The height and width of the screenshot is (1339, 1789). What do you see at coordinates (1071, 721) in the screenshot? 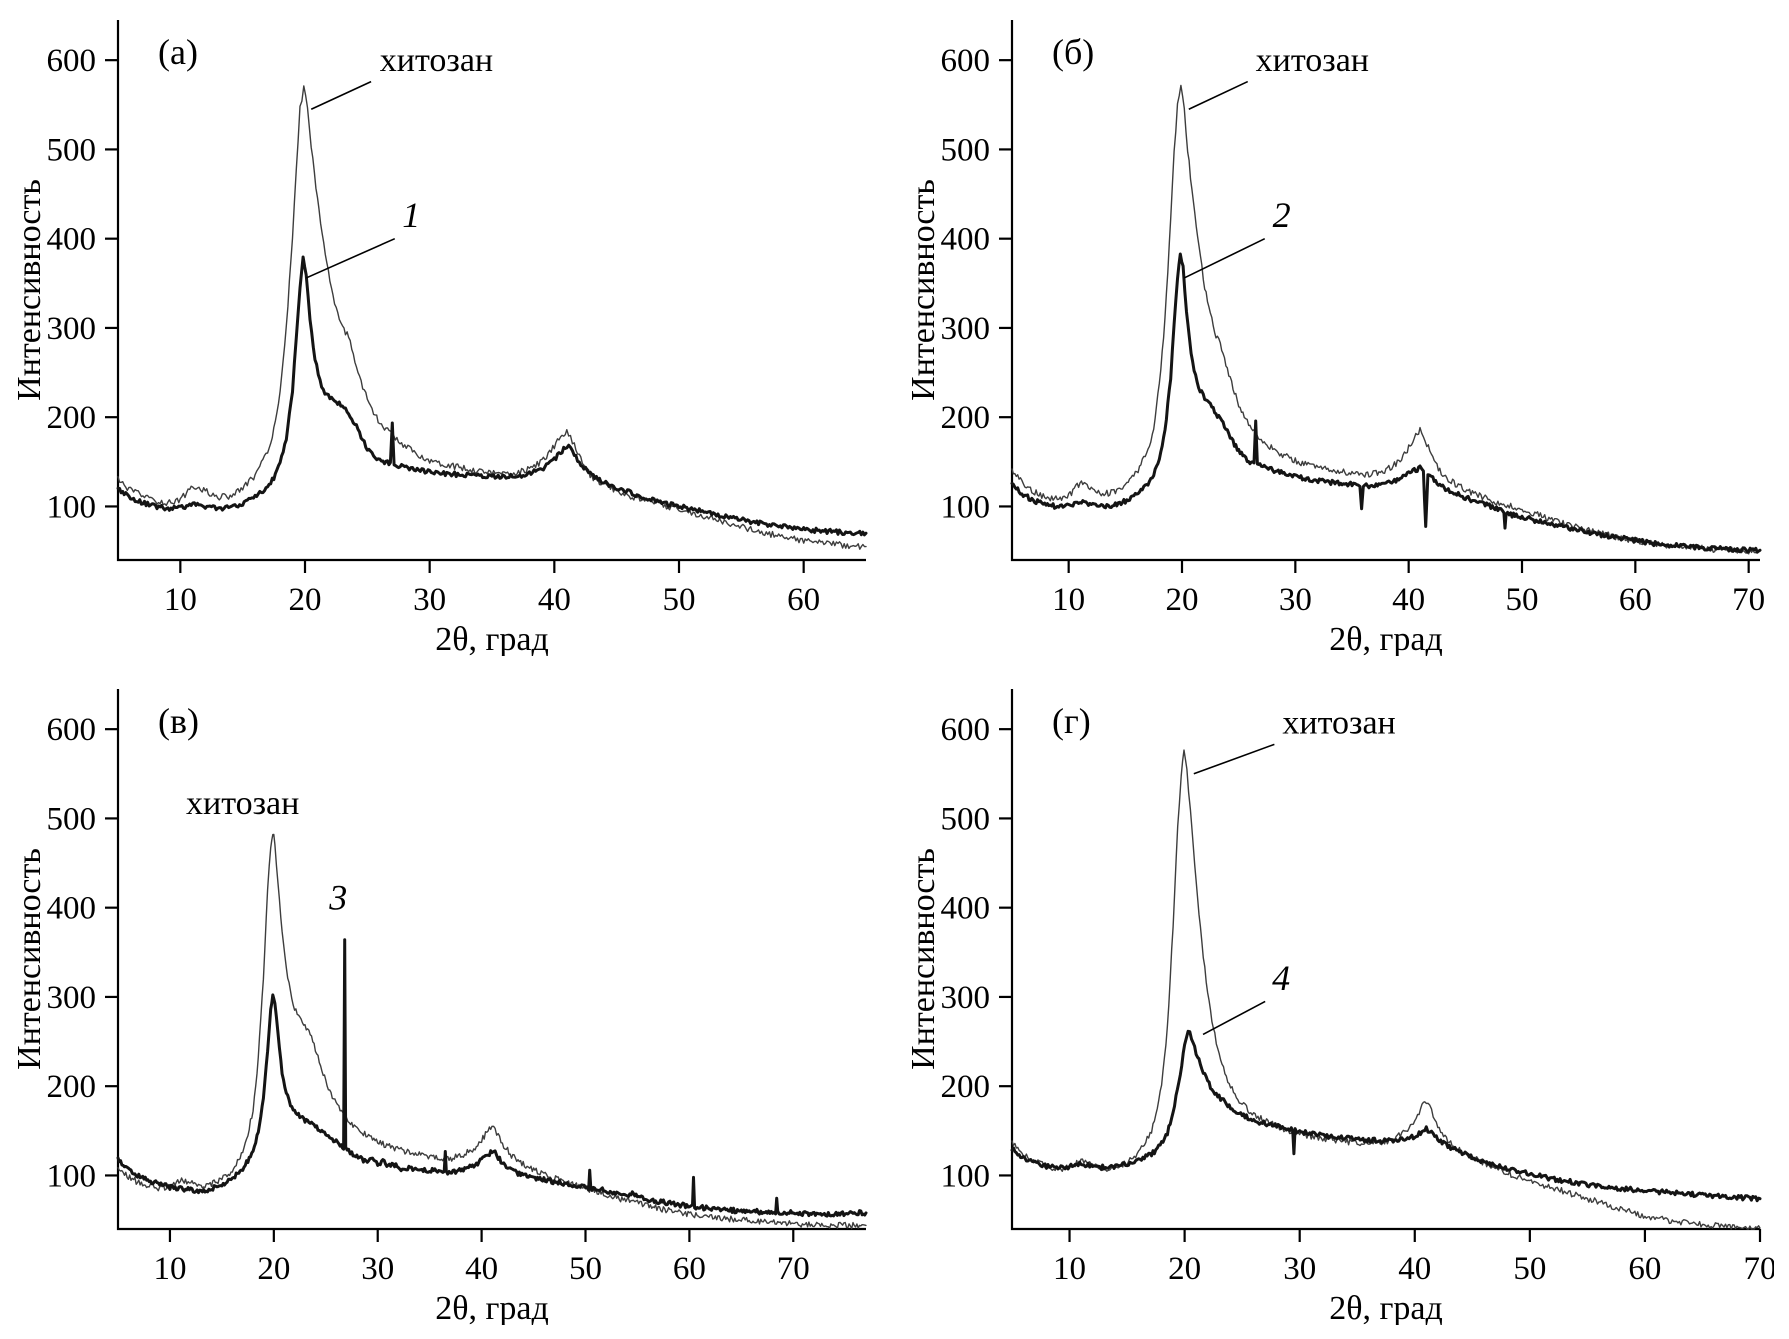
I see `panel-g-label: (г)` at bounding box center [1071, 721].